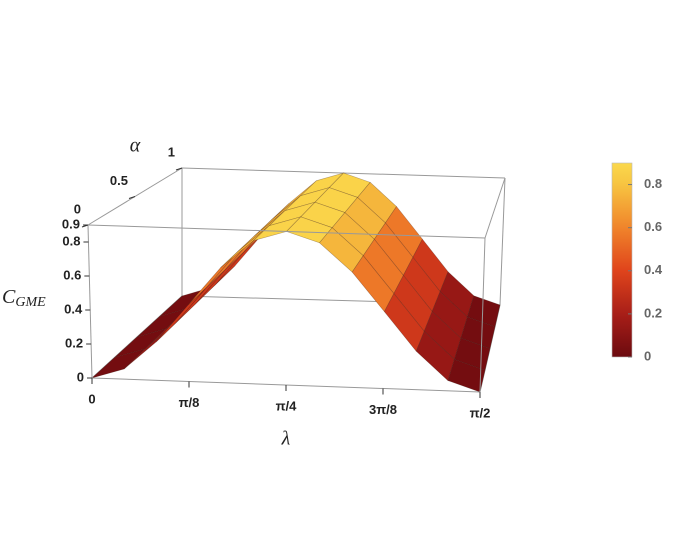  I want to click on colorbar-tick-label: 0.8, so click(653, 183).